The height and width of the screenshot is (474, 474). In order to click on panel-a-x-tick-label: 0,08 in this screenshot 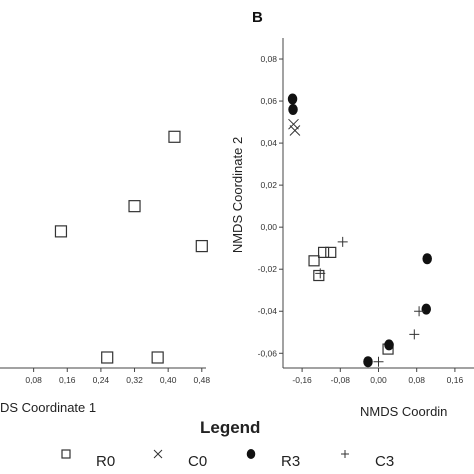, I will do `click(33, 380)`.